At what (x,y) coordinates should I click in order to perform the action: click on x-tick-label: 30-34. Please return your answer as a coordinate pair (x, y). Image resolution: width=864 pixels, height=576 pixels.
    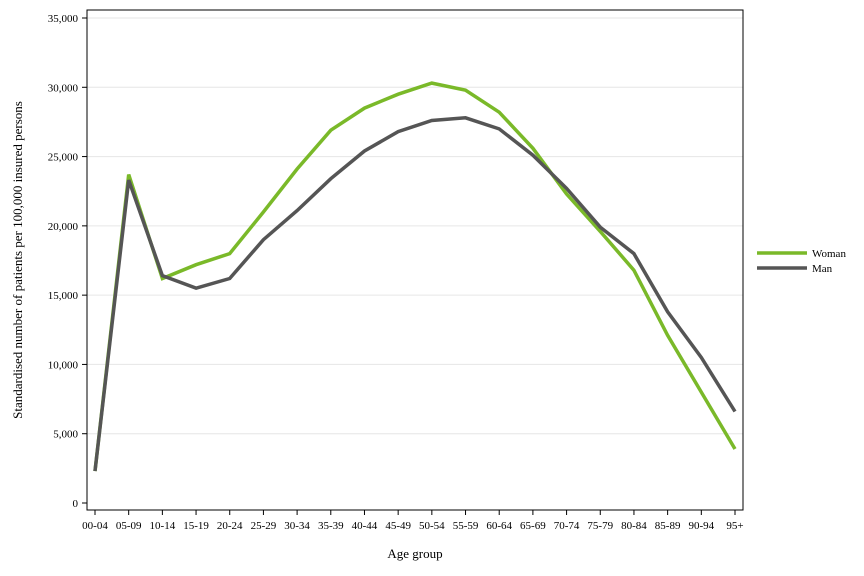
    Looking at the image, I should click on (297, 526).